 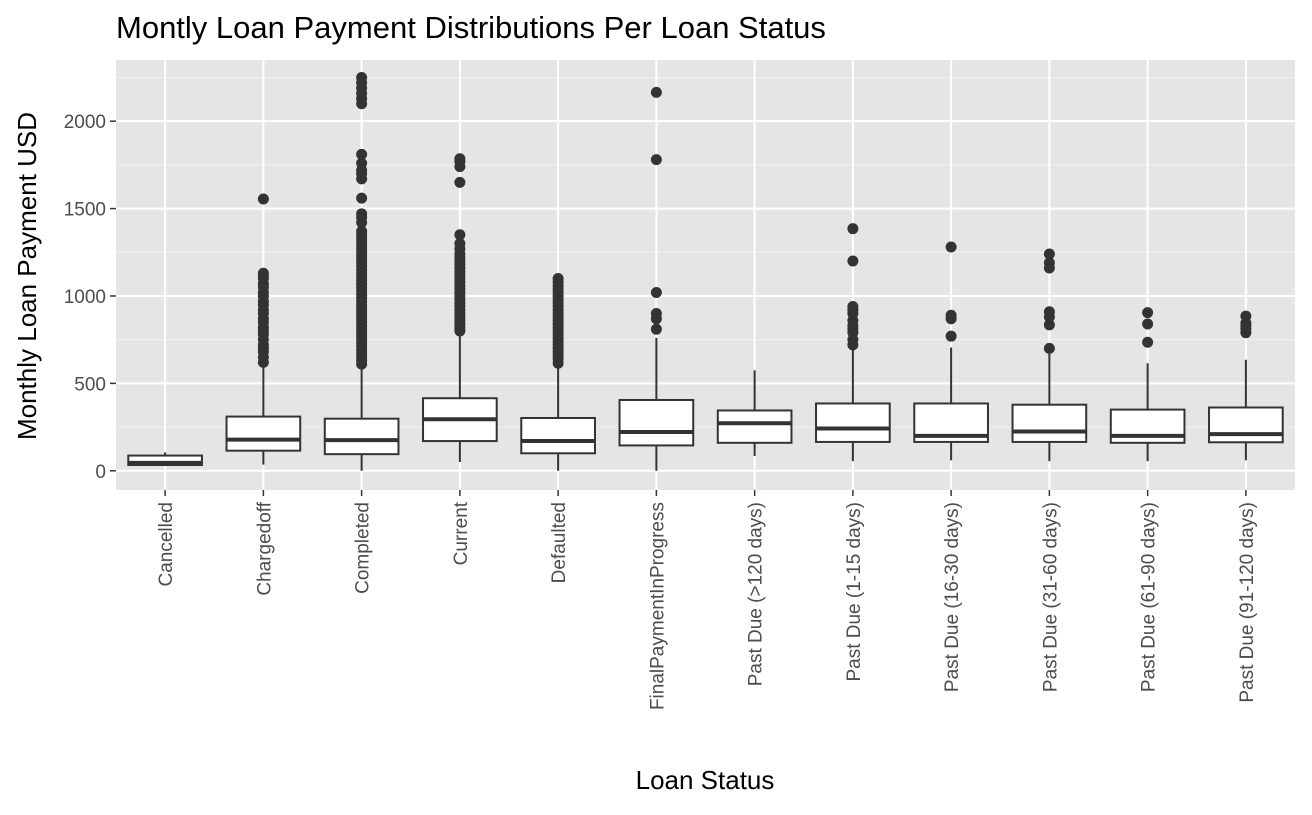 I want to click on x-tick-label: Past Due (31-60 days), so click(x=1050, y=597).